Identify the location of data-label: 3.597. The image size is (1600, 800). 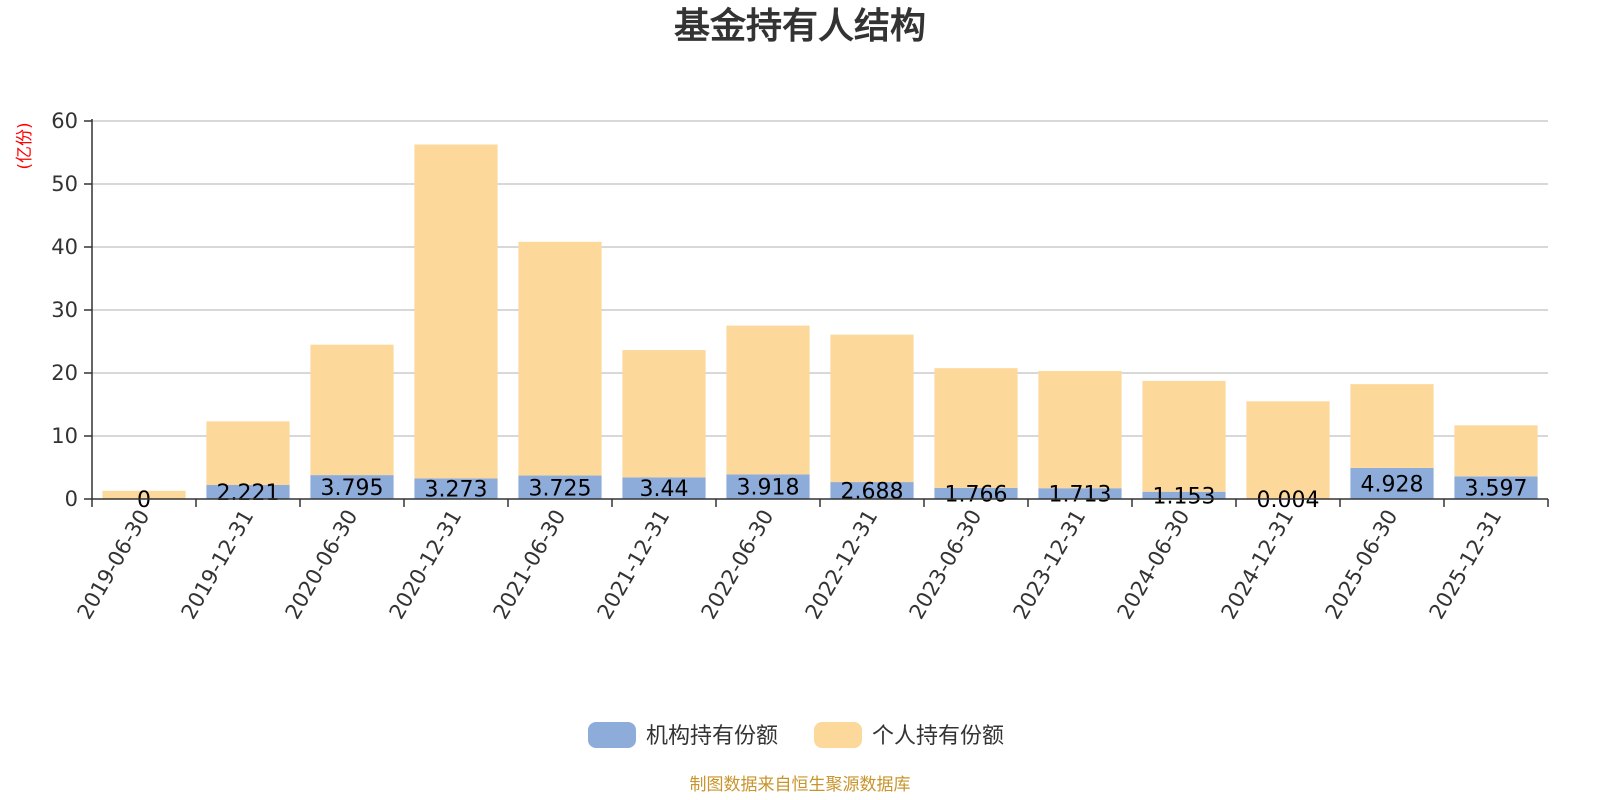
(1496, 489).